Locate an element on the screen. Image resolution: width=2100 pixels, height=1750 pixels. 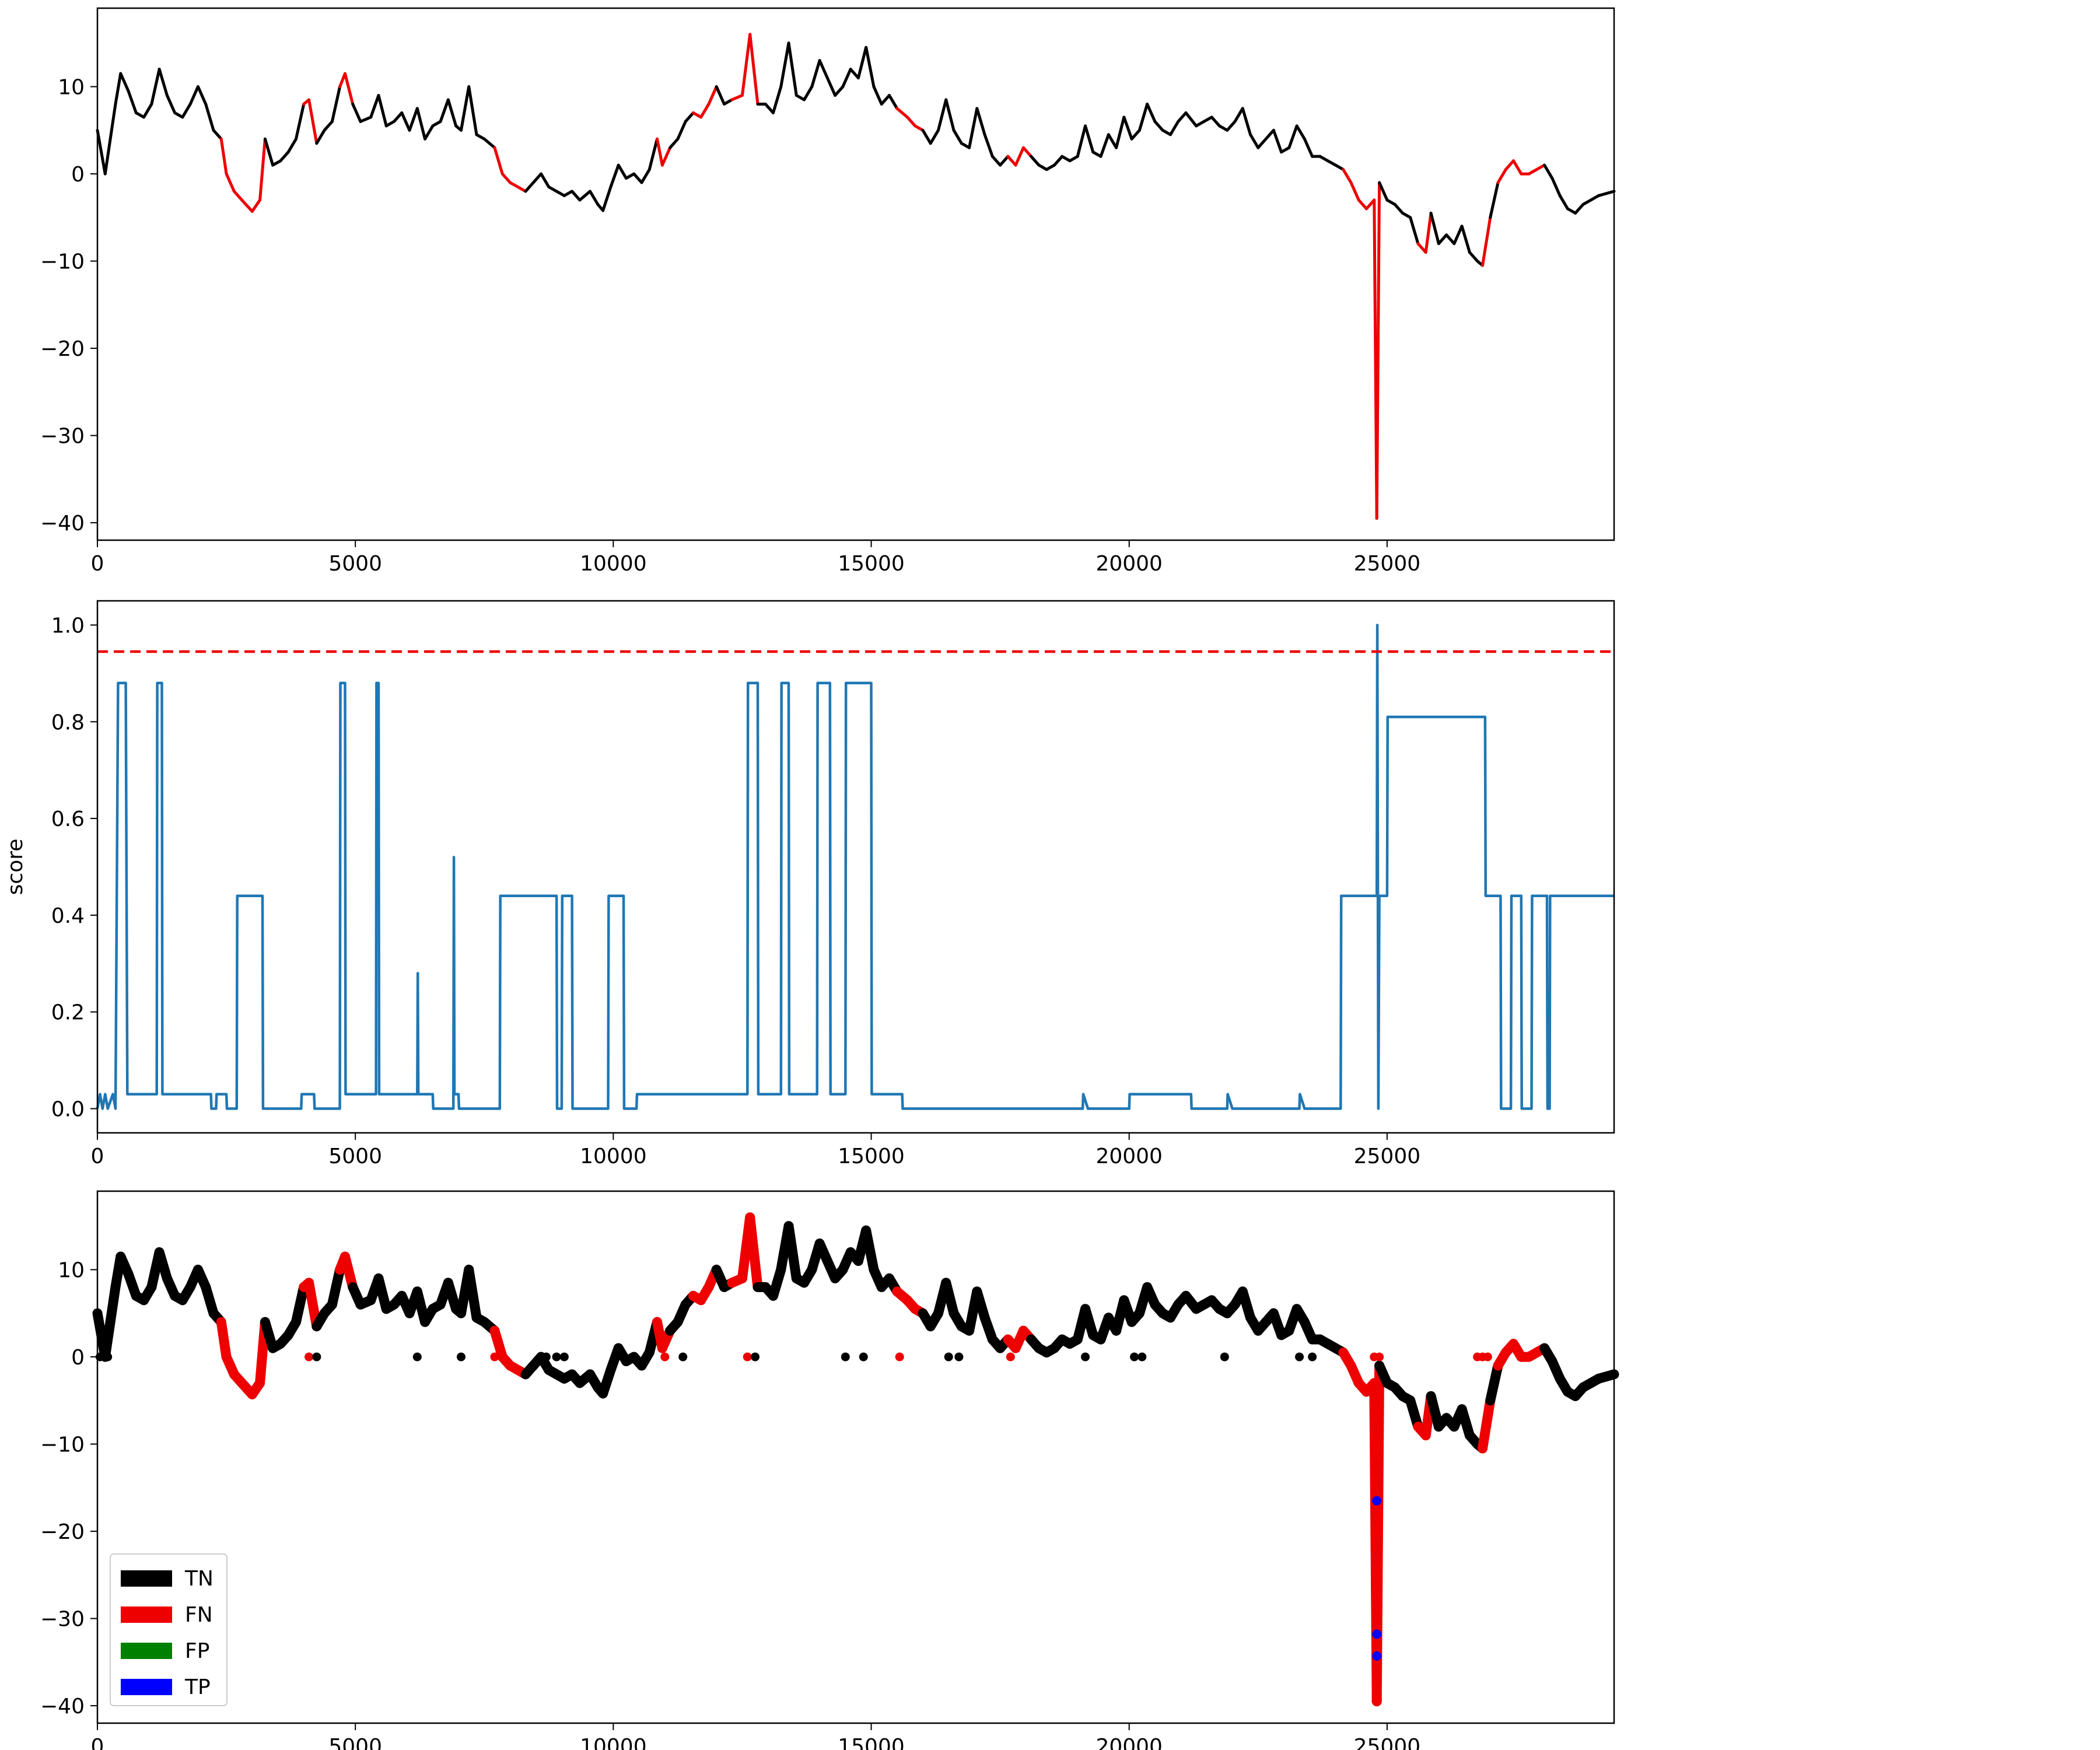
y-tick-label: 0.6 is located at coordinates (68, 819).